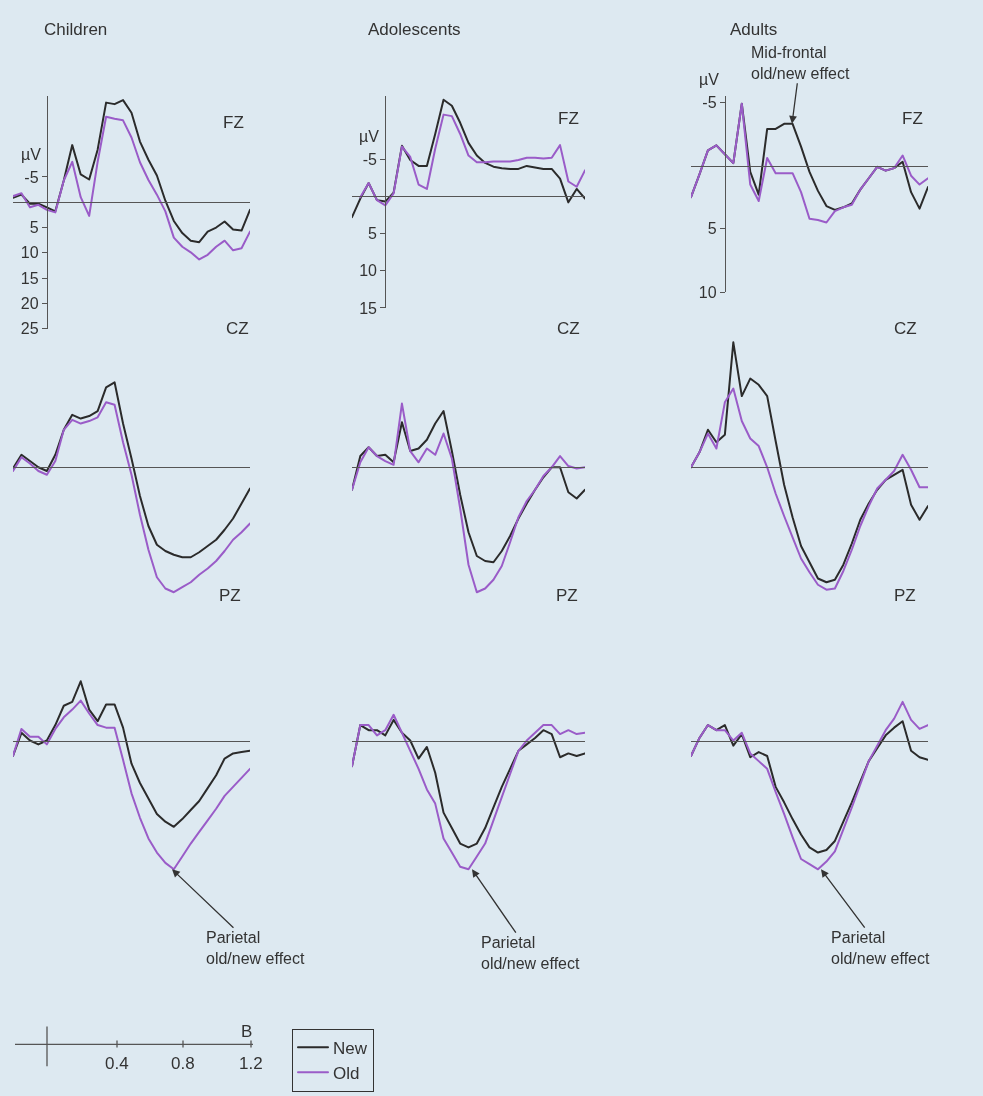 Image resolution: width=983 pixels, height=1096 pixels. I want to click on text: 0.4, so click(117, 1063).